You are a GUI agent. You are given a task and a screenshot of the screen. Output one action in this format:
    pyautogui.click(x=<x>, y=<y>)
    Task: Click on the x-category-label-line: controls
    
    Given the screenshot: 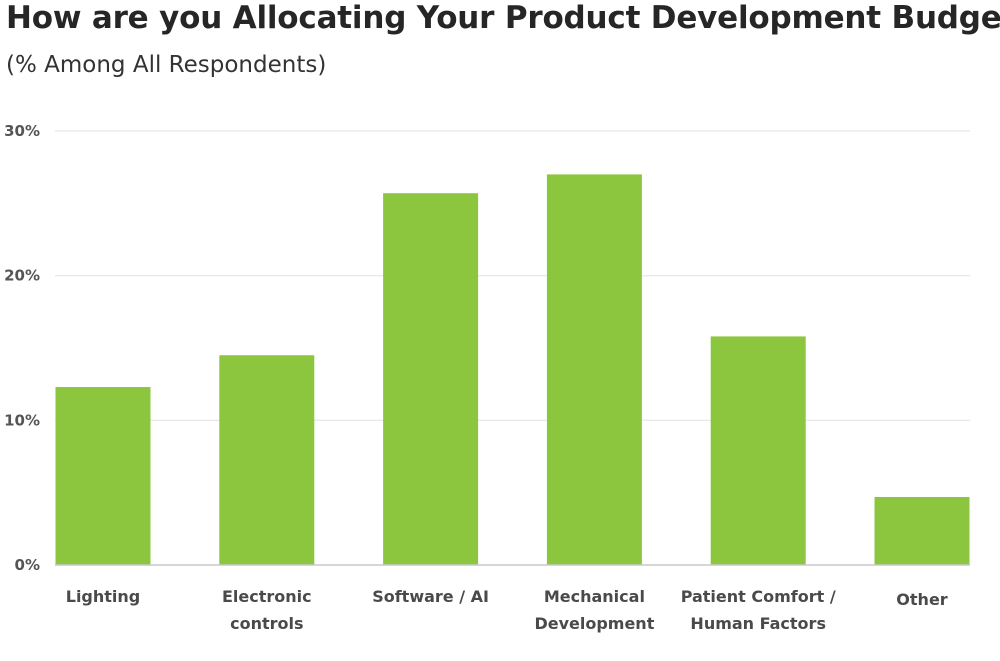 What is the action you would take?
    pyautogui.click(x=266, y=623)
    